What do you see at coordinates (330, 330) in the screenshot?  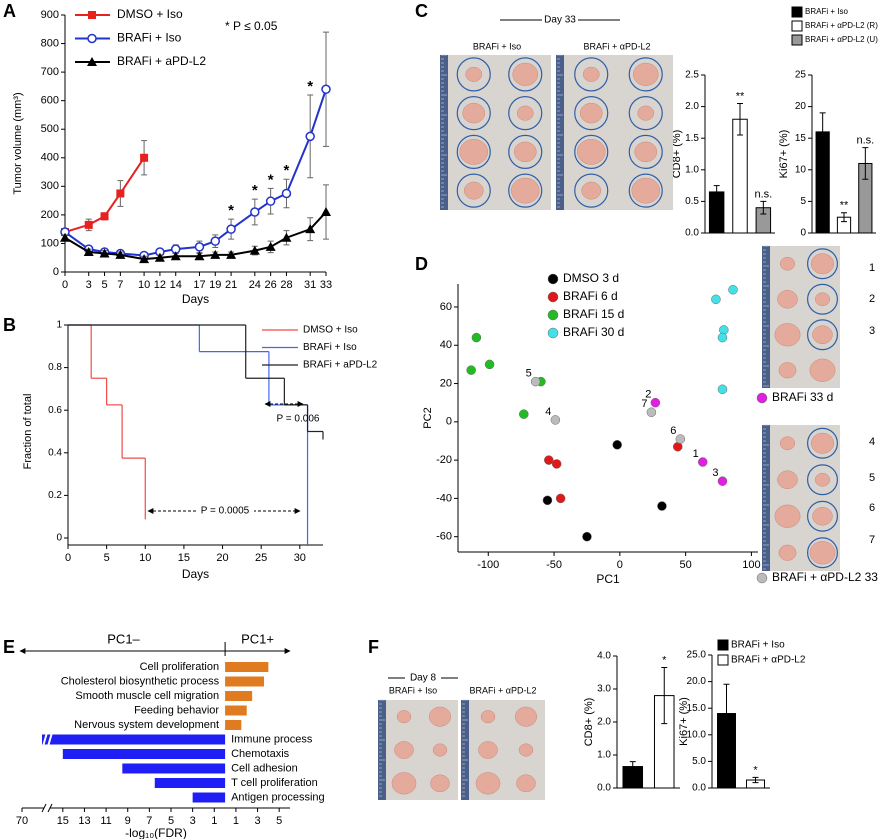 I see `legend-label: DMSO + Iso` at bounding box center [330, 330].